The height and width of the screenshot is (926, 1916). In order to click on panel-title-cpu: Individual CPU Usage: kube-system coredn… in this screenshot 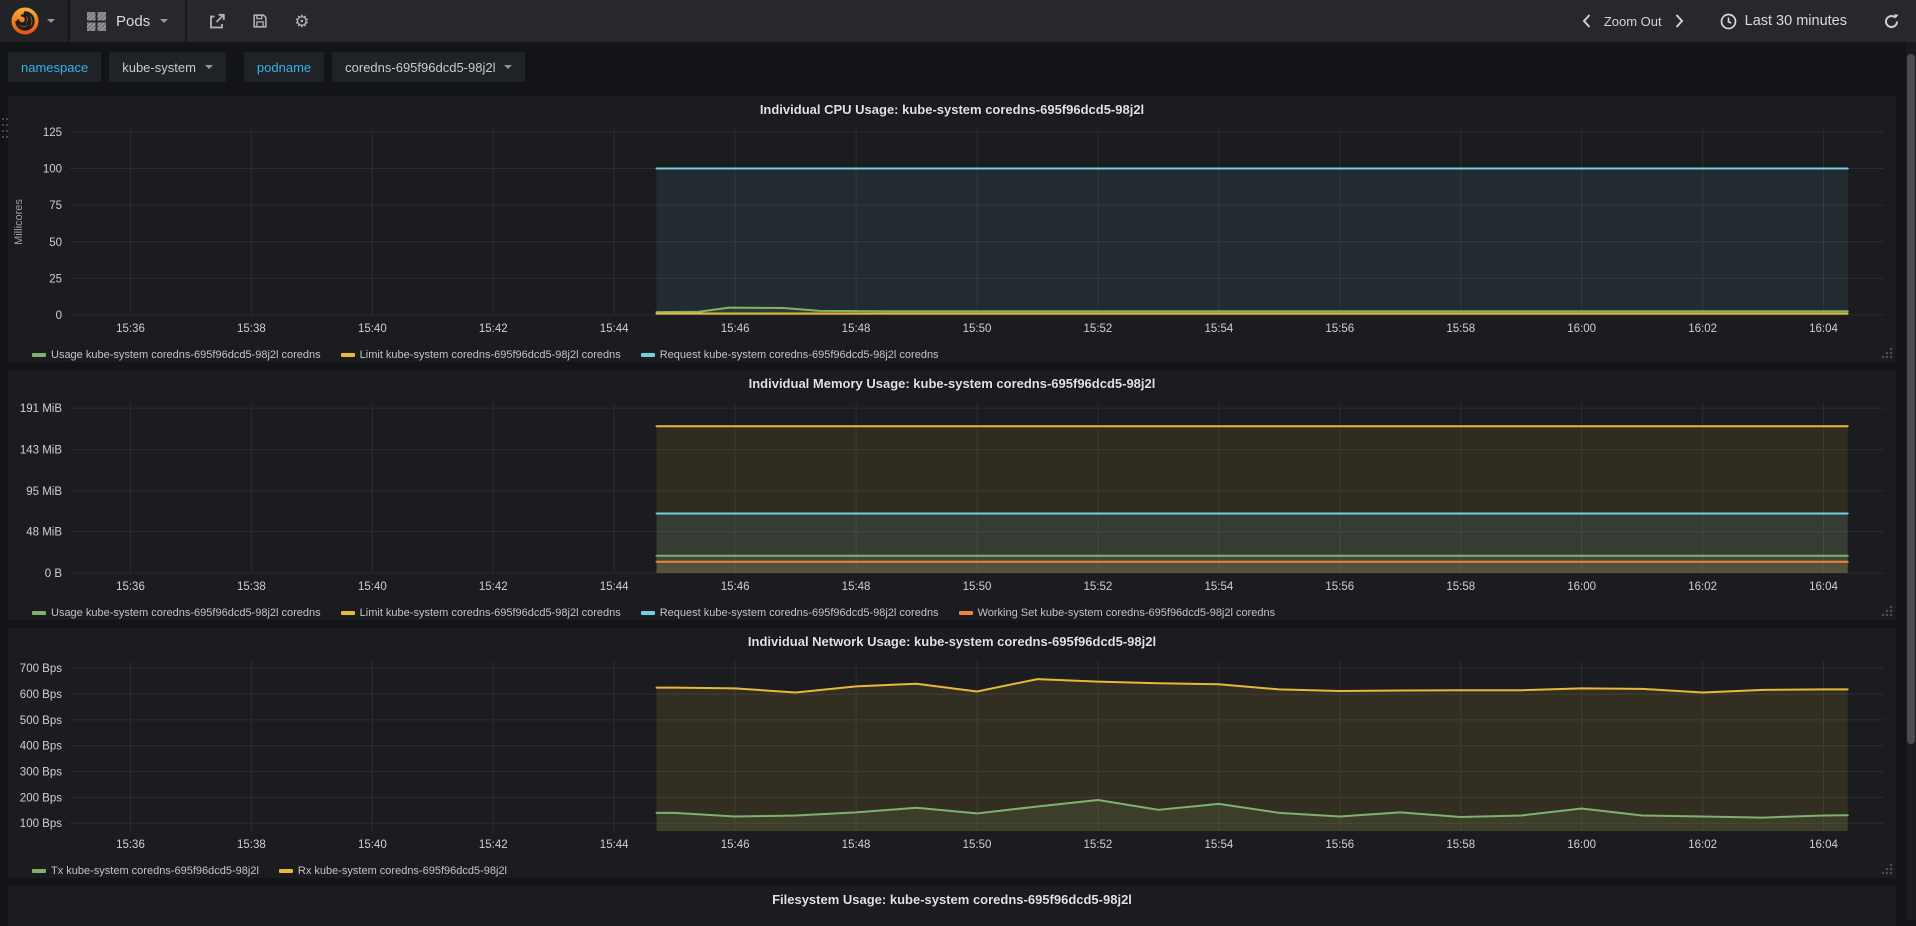, I will do `click(952, 108)`.